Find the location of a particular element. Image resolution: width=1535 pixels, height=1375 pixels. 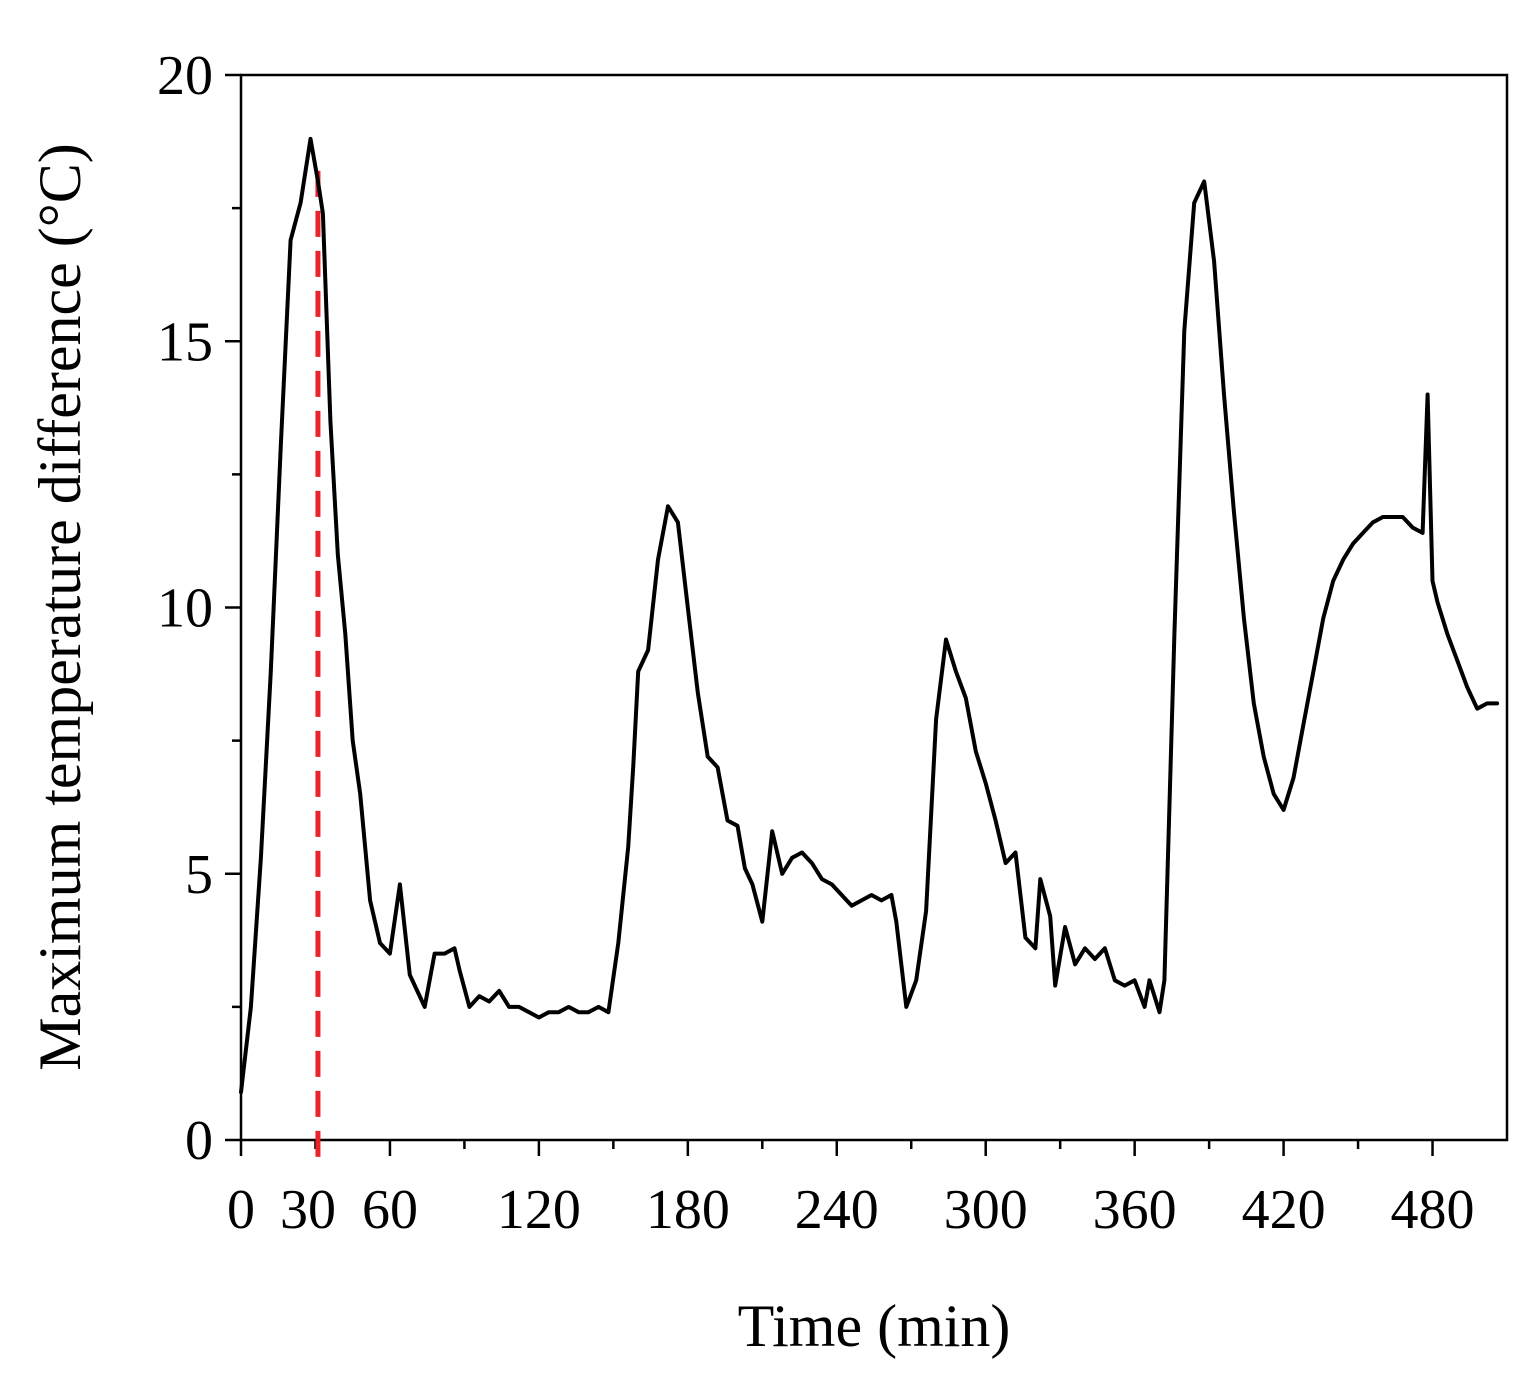

y-axis-title: Maximum temperature difference (°C) is located at coordinates (60, 607).